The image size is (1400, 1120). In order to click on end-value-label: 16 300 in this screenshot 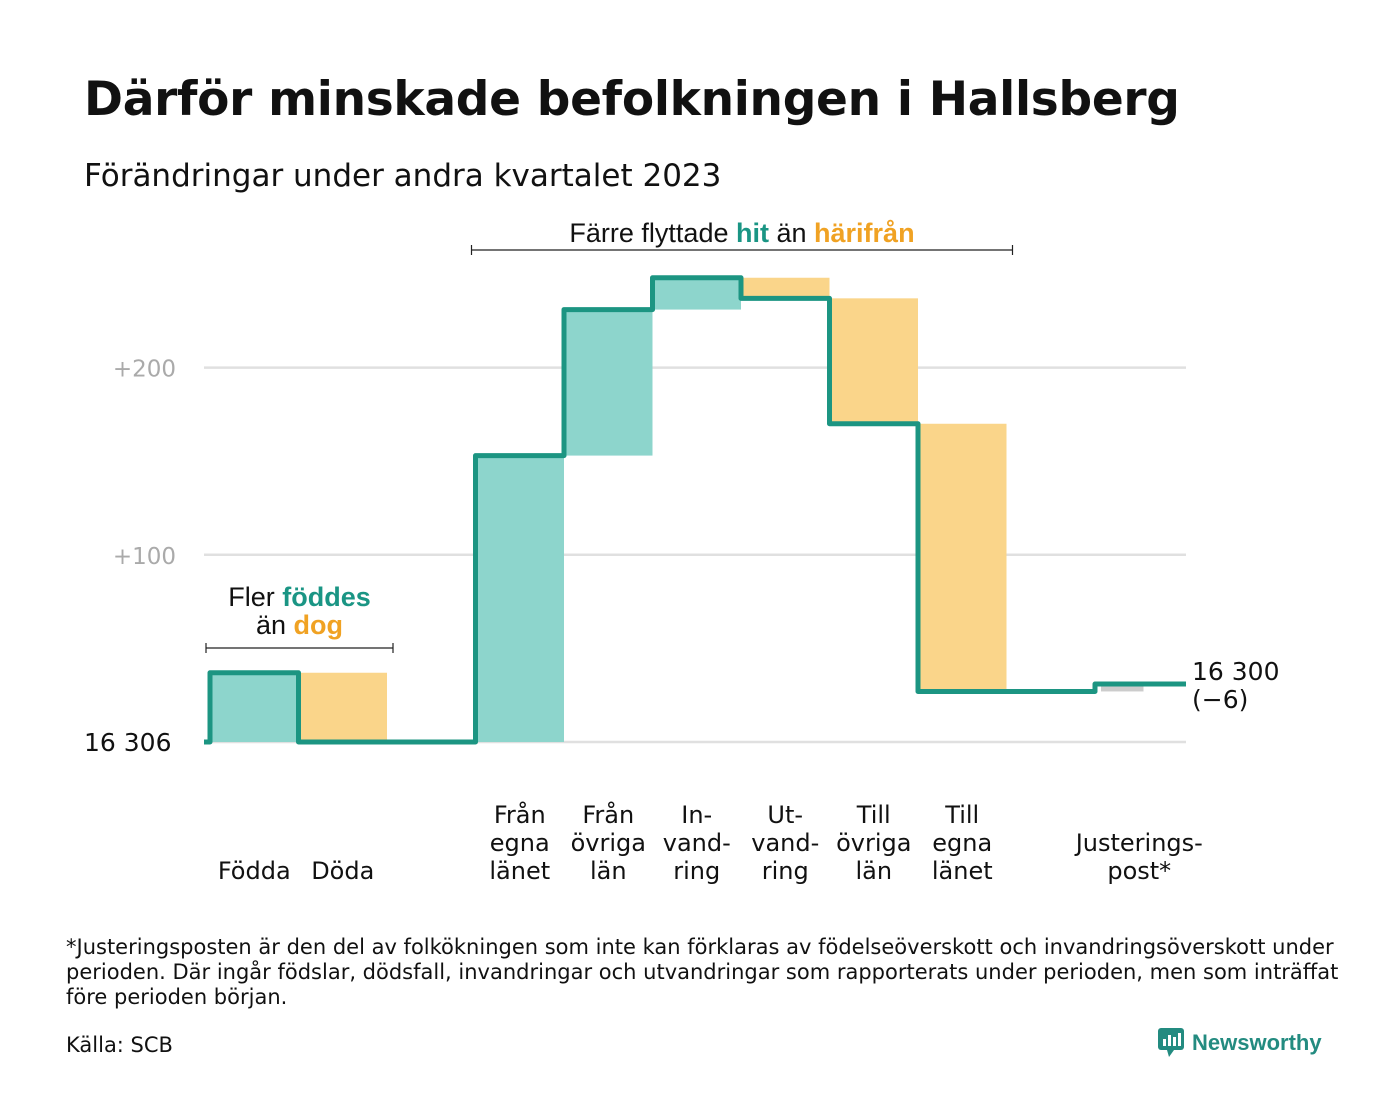, I will do `click(1235, 671)`.